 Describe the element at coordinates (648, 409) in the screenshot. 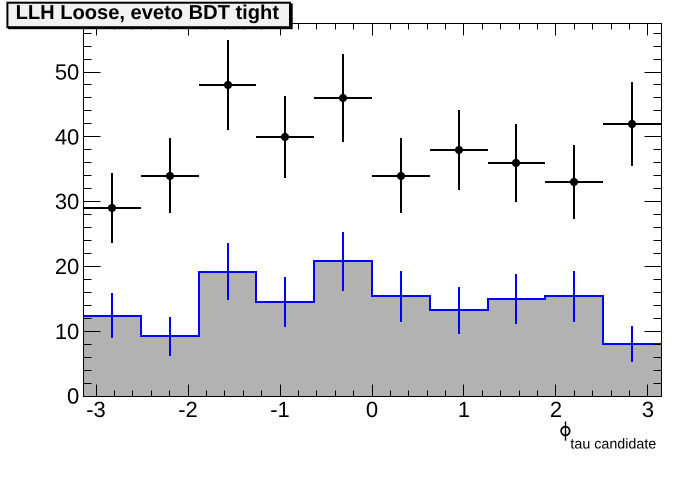

I see `svg-text: 3` at that location.